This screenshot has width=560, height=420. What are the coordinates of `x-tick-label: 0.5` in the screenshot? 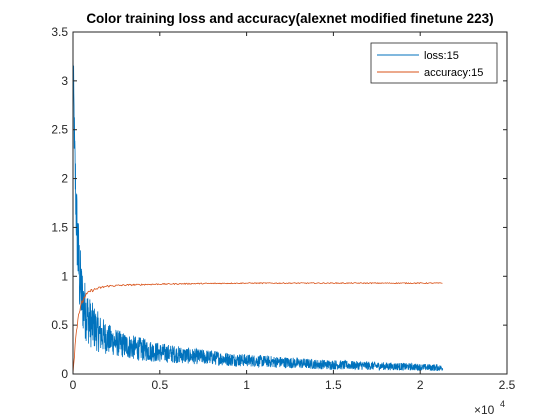 It's located at (159, 385).